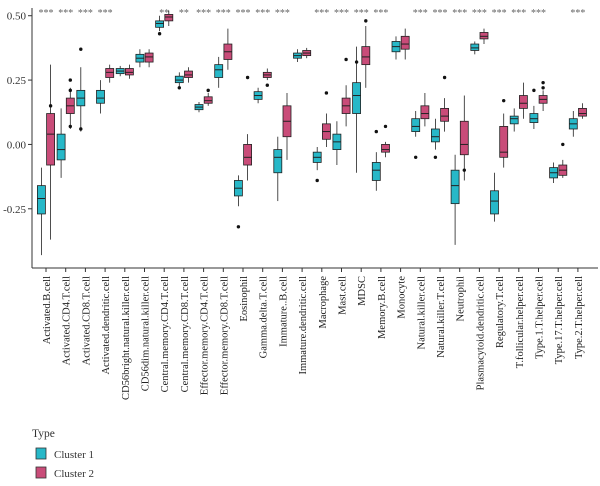 This screenshot has width=600, height=486. Describe the element at coordinates (283, 311) in the screenshot. I see `x-tick-label: Immature..B.cell` at that location.